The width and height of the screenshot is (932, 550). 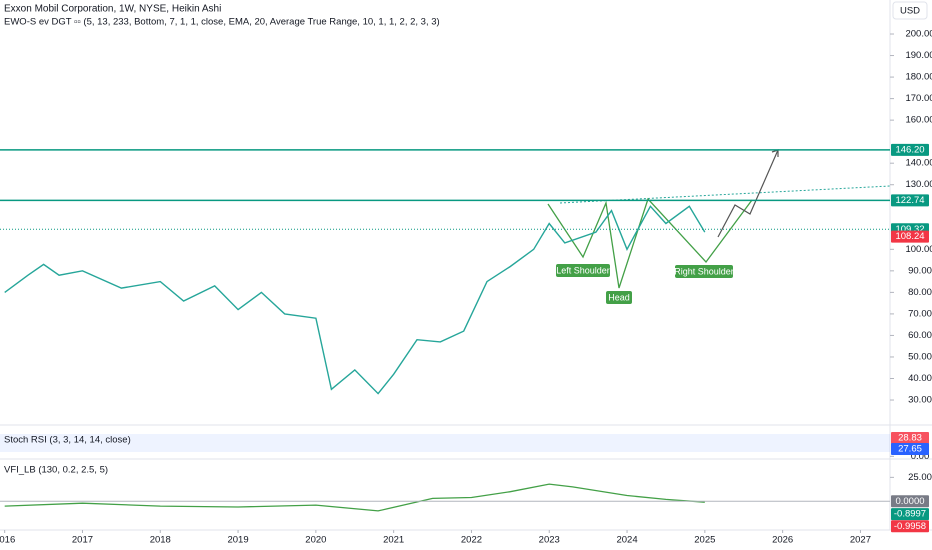 I want to click on vfi-tag: 0.0000, so click(x=909, y=501).